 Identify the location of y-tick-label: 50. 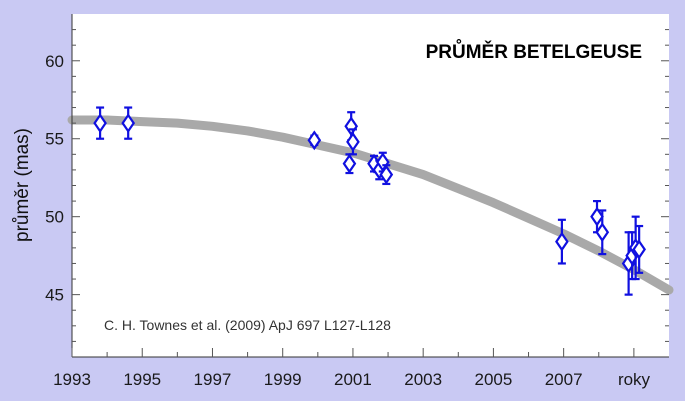
(54, 217).